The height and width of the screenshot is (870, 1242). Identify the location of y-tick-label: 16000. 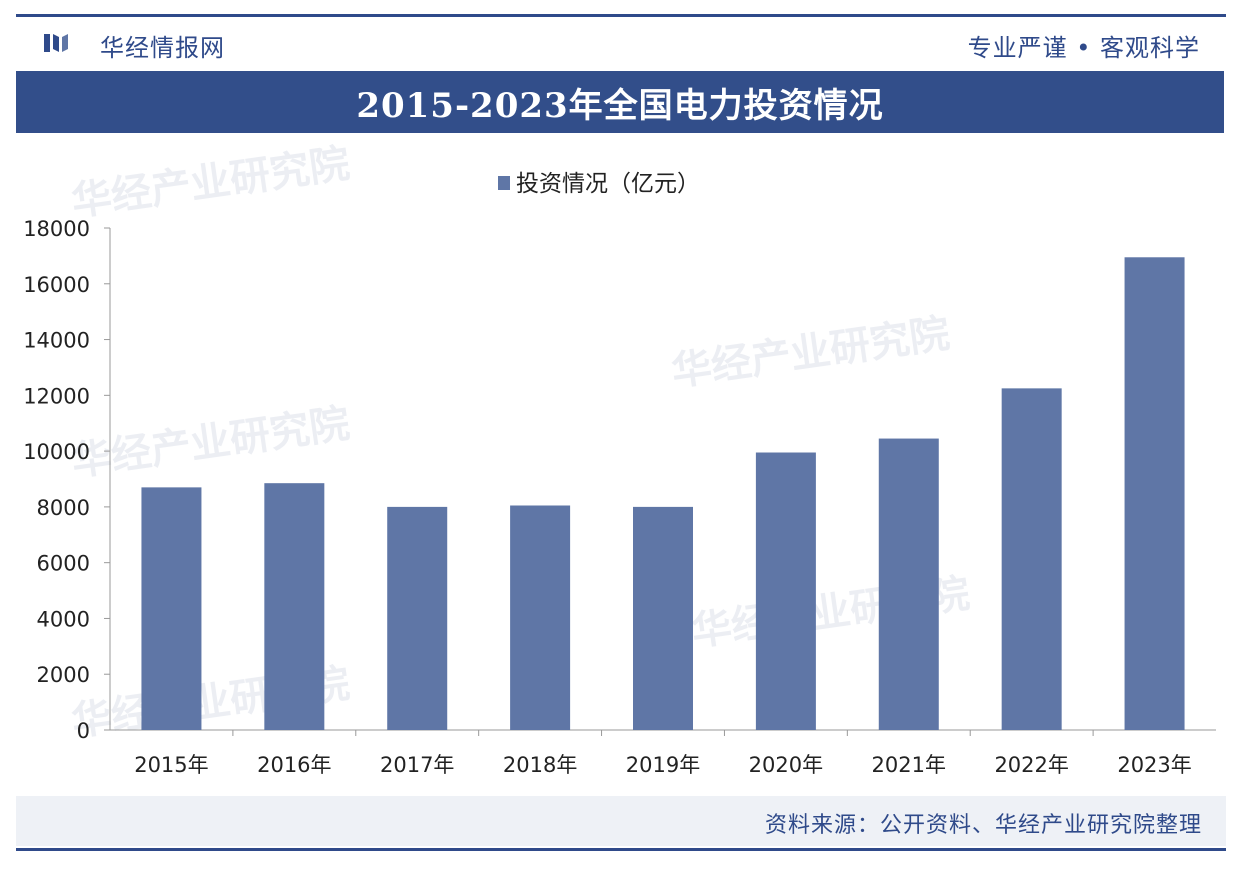
(56, 285).